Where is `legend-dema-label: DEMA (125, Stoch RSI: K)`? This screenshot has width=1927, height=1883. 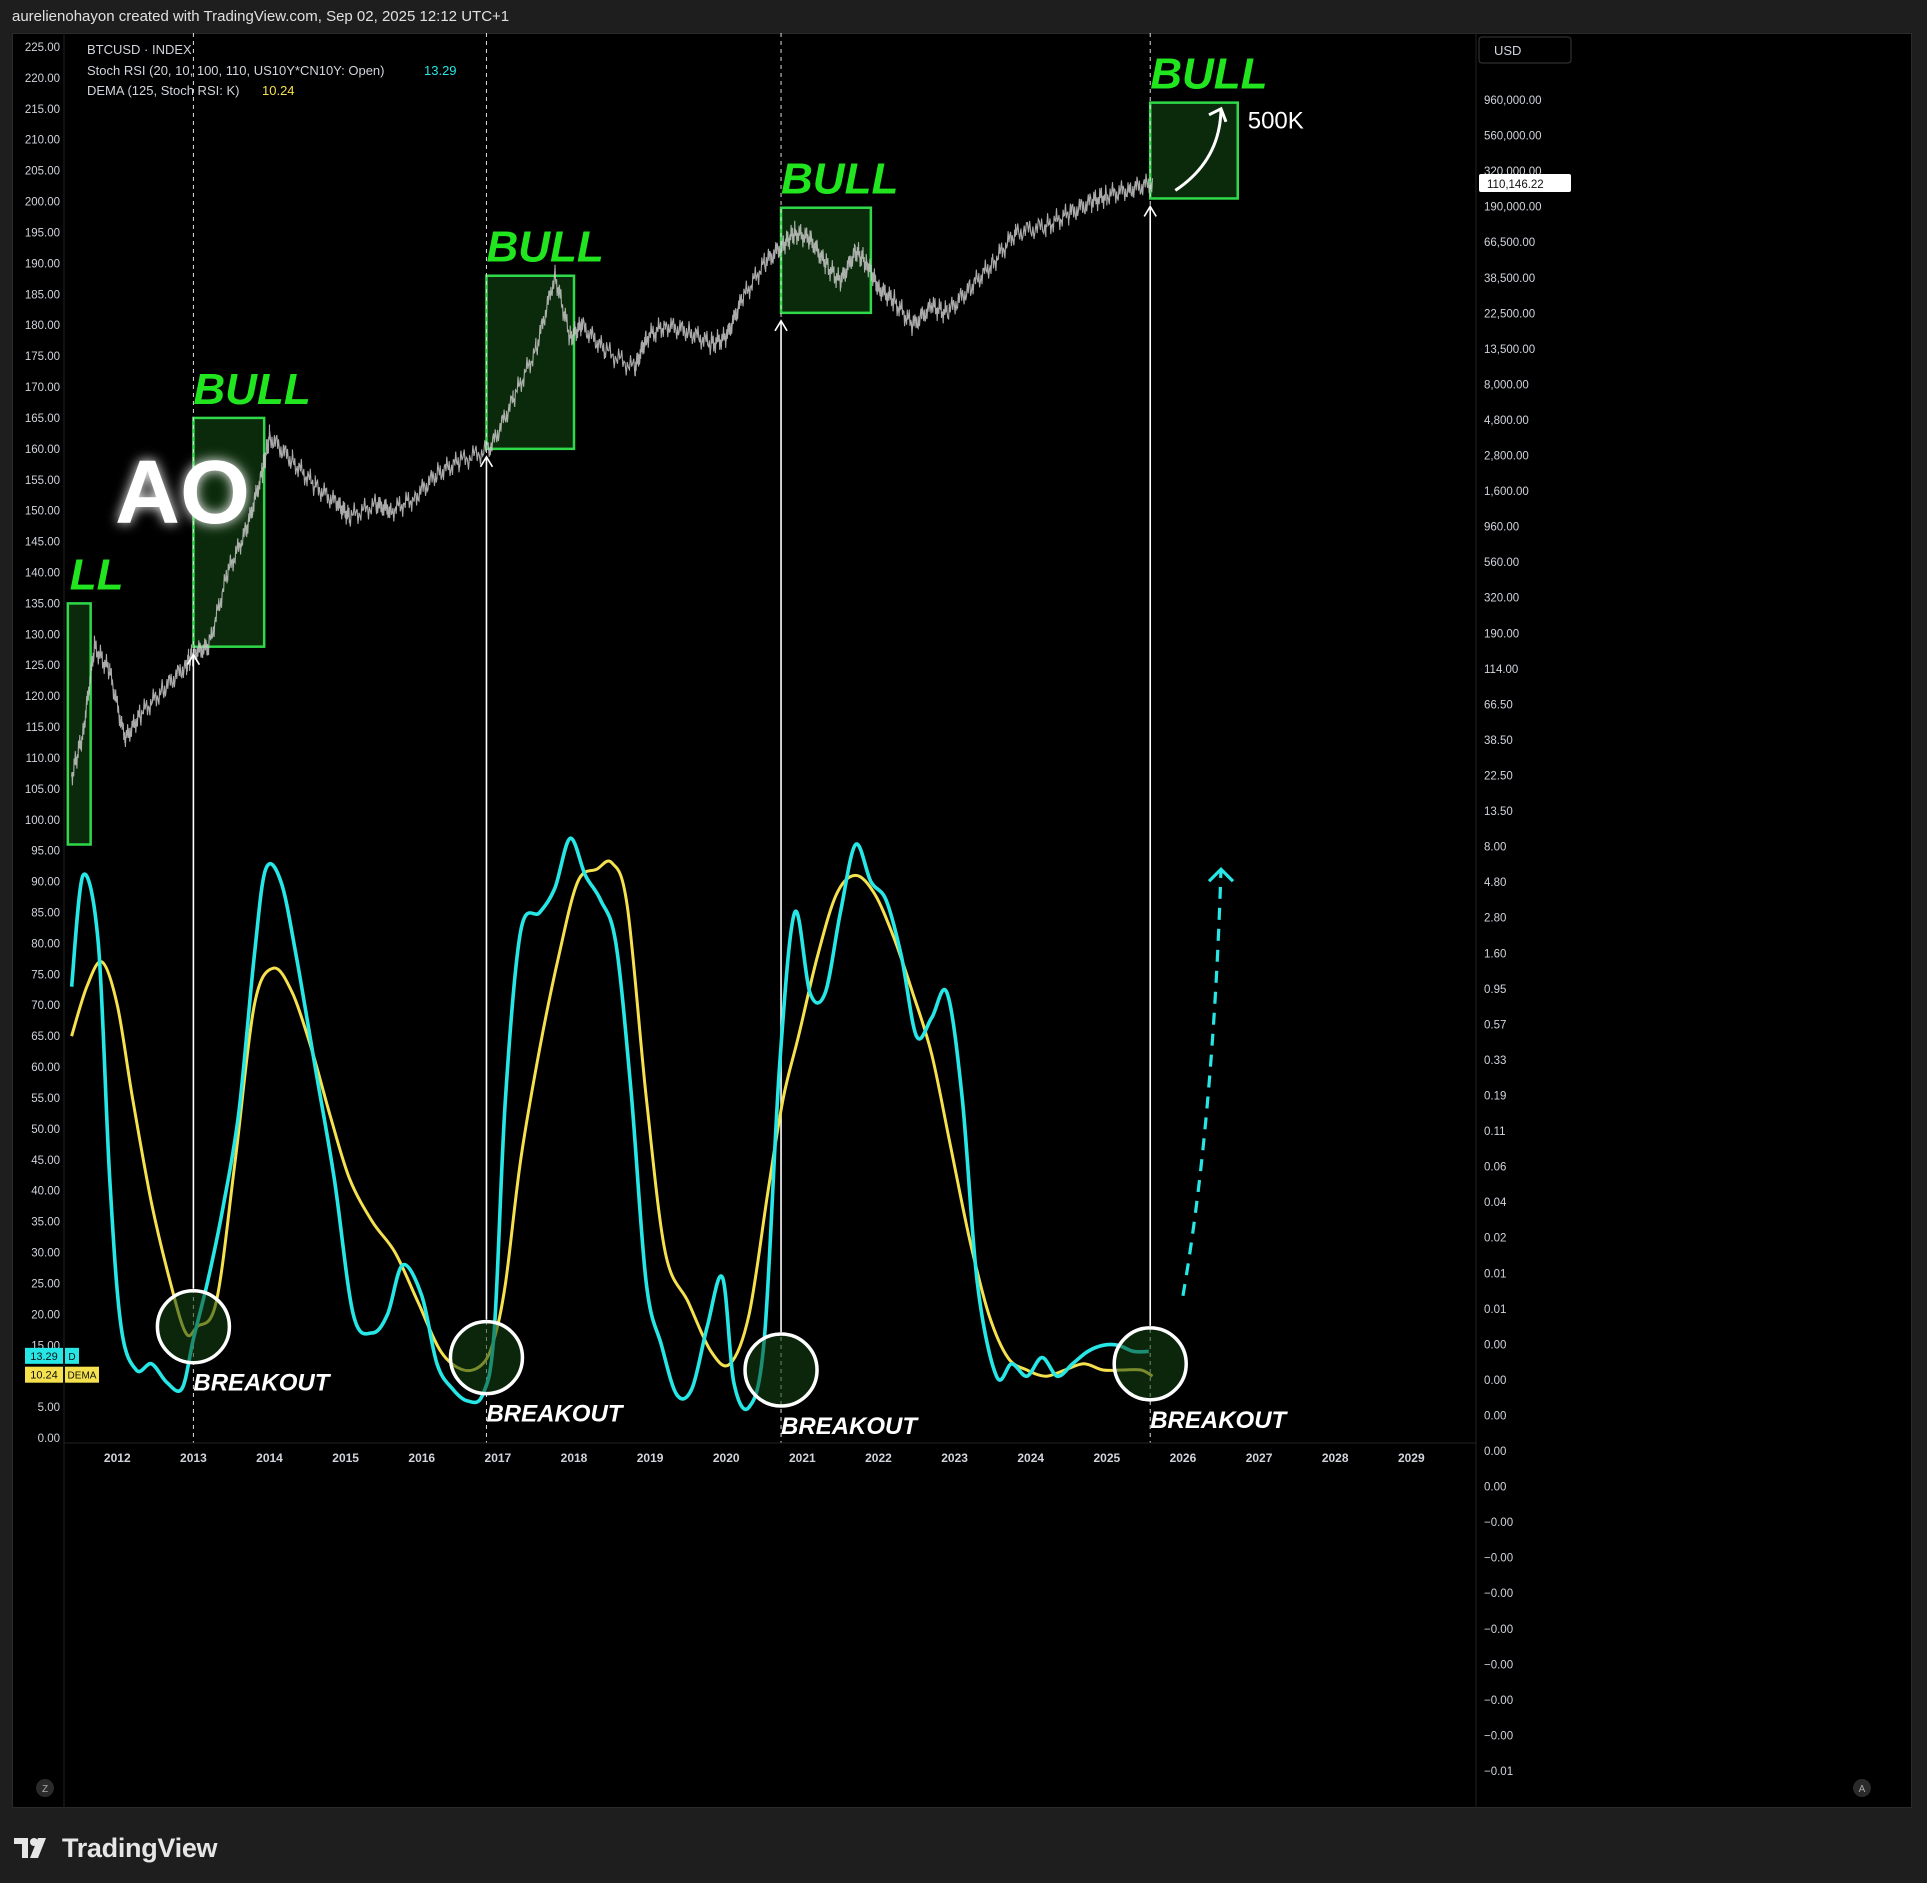
legend-dema-label: DEMA (125, Stoch RSI: K) is located at coordinates (163, 90).